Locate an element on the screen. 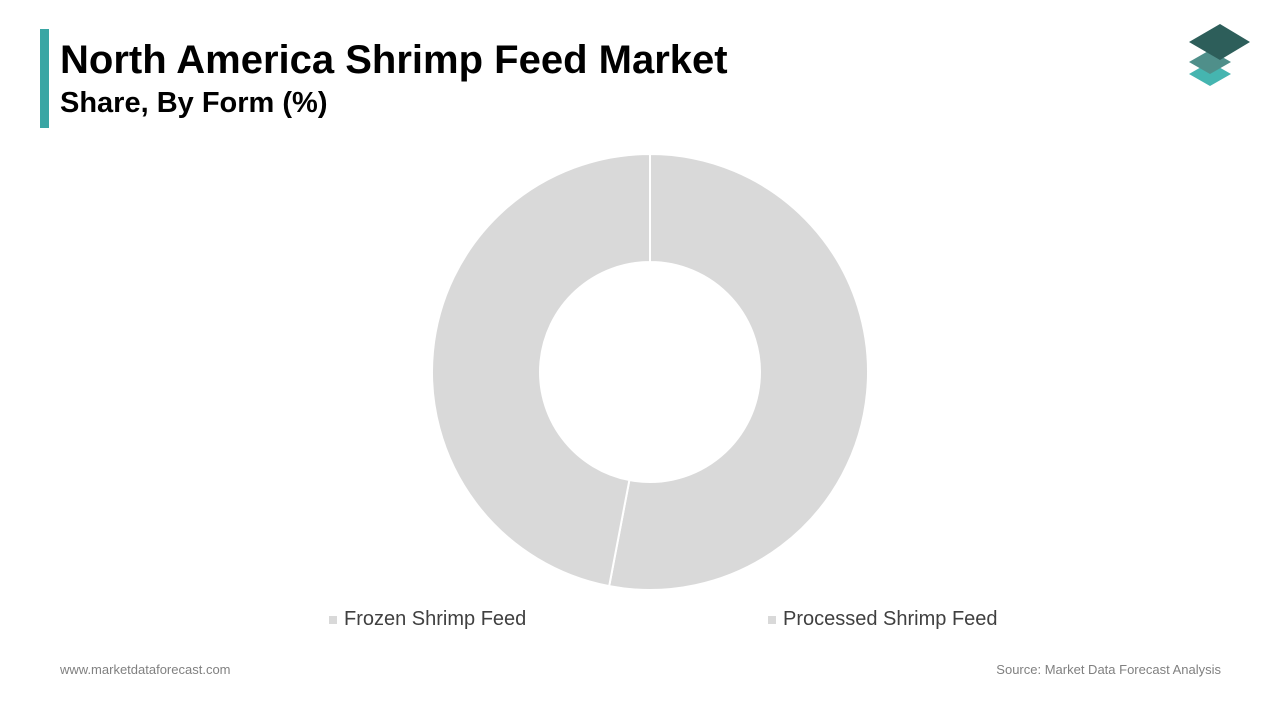 The width and height of the screenshot is (1280, 720). chart-title: North America Shrimp Feed Market is located at coordinates (394, 60).